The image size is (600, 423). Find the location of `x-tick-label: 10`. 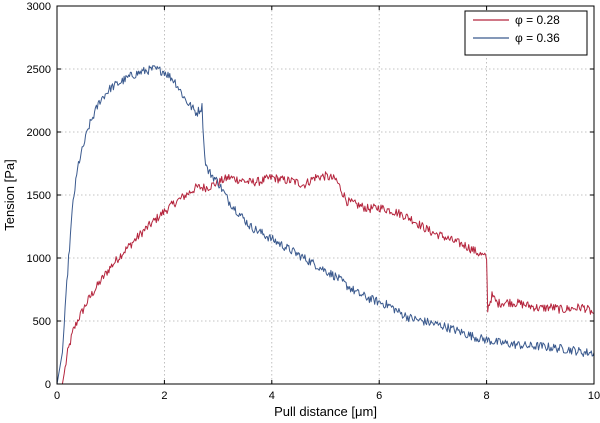

x-tick-label: 10 is located at coordinates (594, 396).